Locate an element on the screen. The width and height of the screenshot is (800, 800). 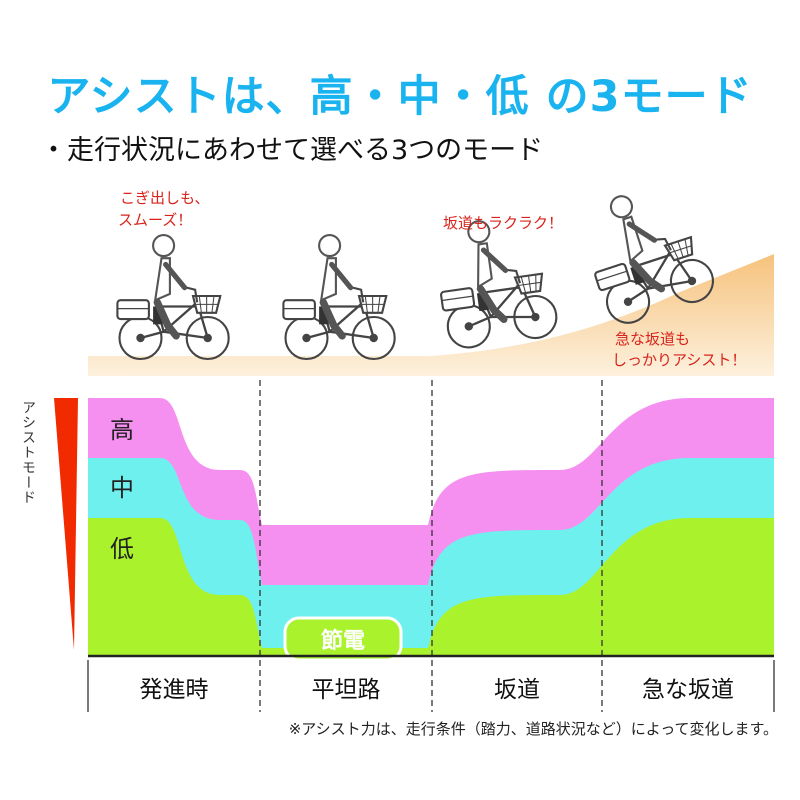
callout-steep-line2: しっかりアシスト！ is located at coordinates (679, 360).